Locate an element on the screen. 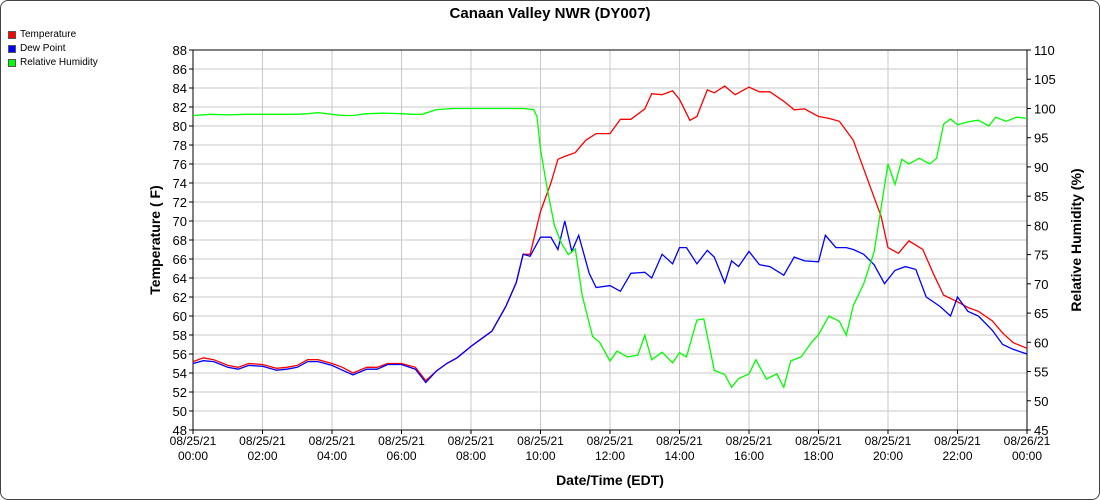 This screenshot has width=1100, height=500. y2-tick-label: 55 is located at coordinates (1041, 372).